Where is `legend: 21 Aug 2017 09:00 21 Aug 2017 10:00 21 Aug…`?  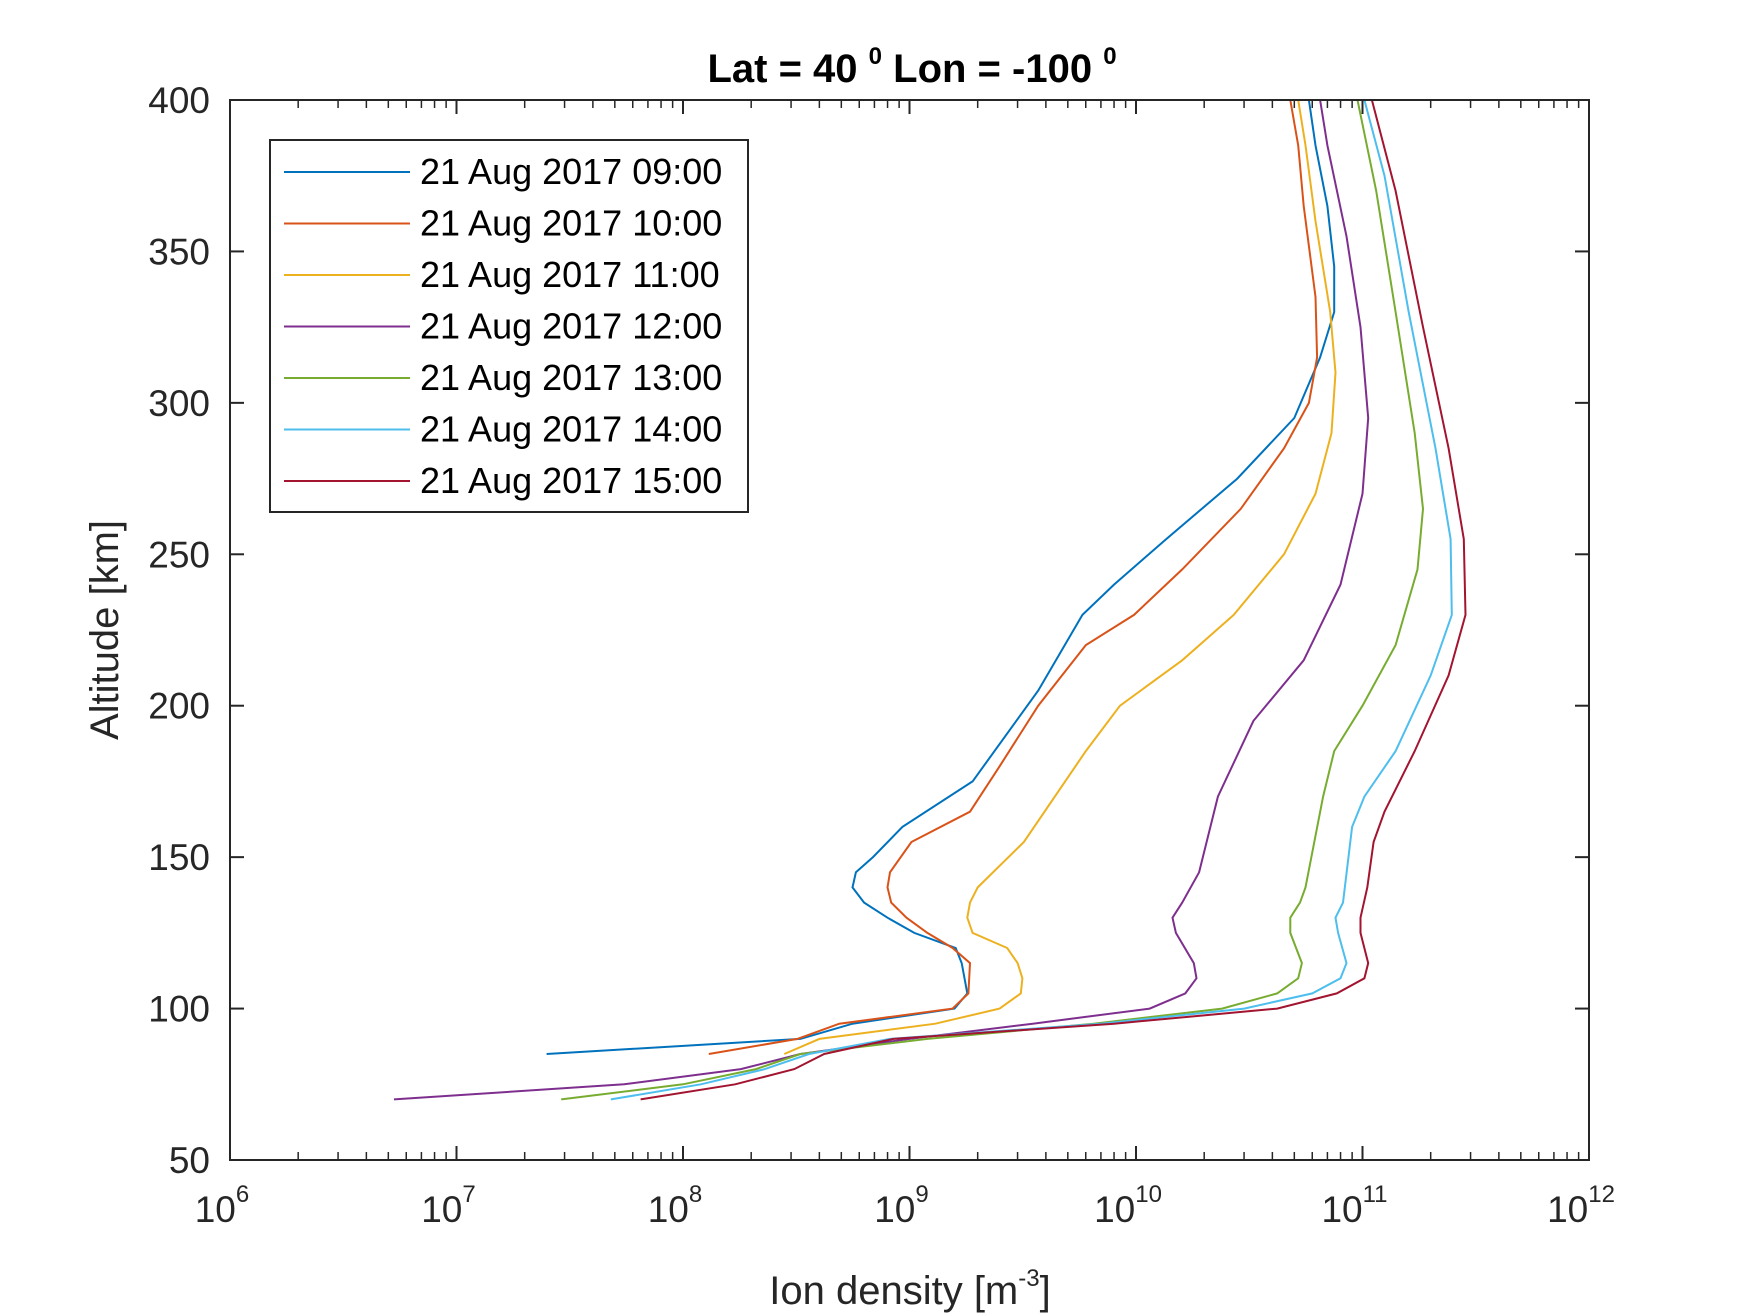
legend: 21 Aug 2017 09:00 21 Aug 2017 10:00 21 Aug… is located at coordinates (509, 326).